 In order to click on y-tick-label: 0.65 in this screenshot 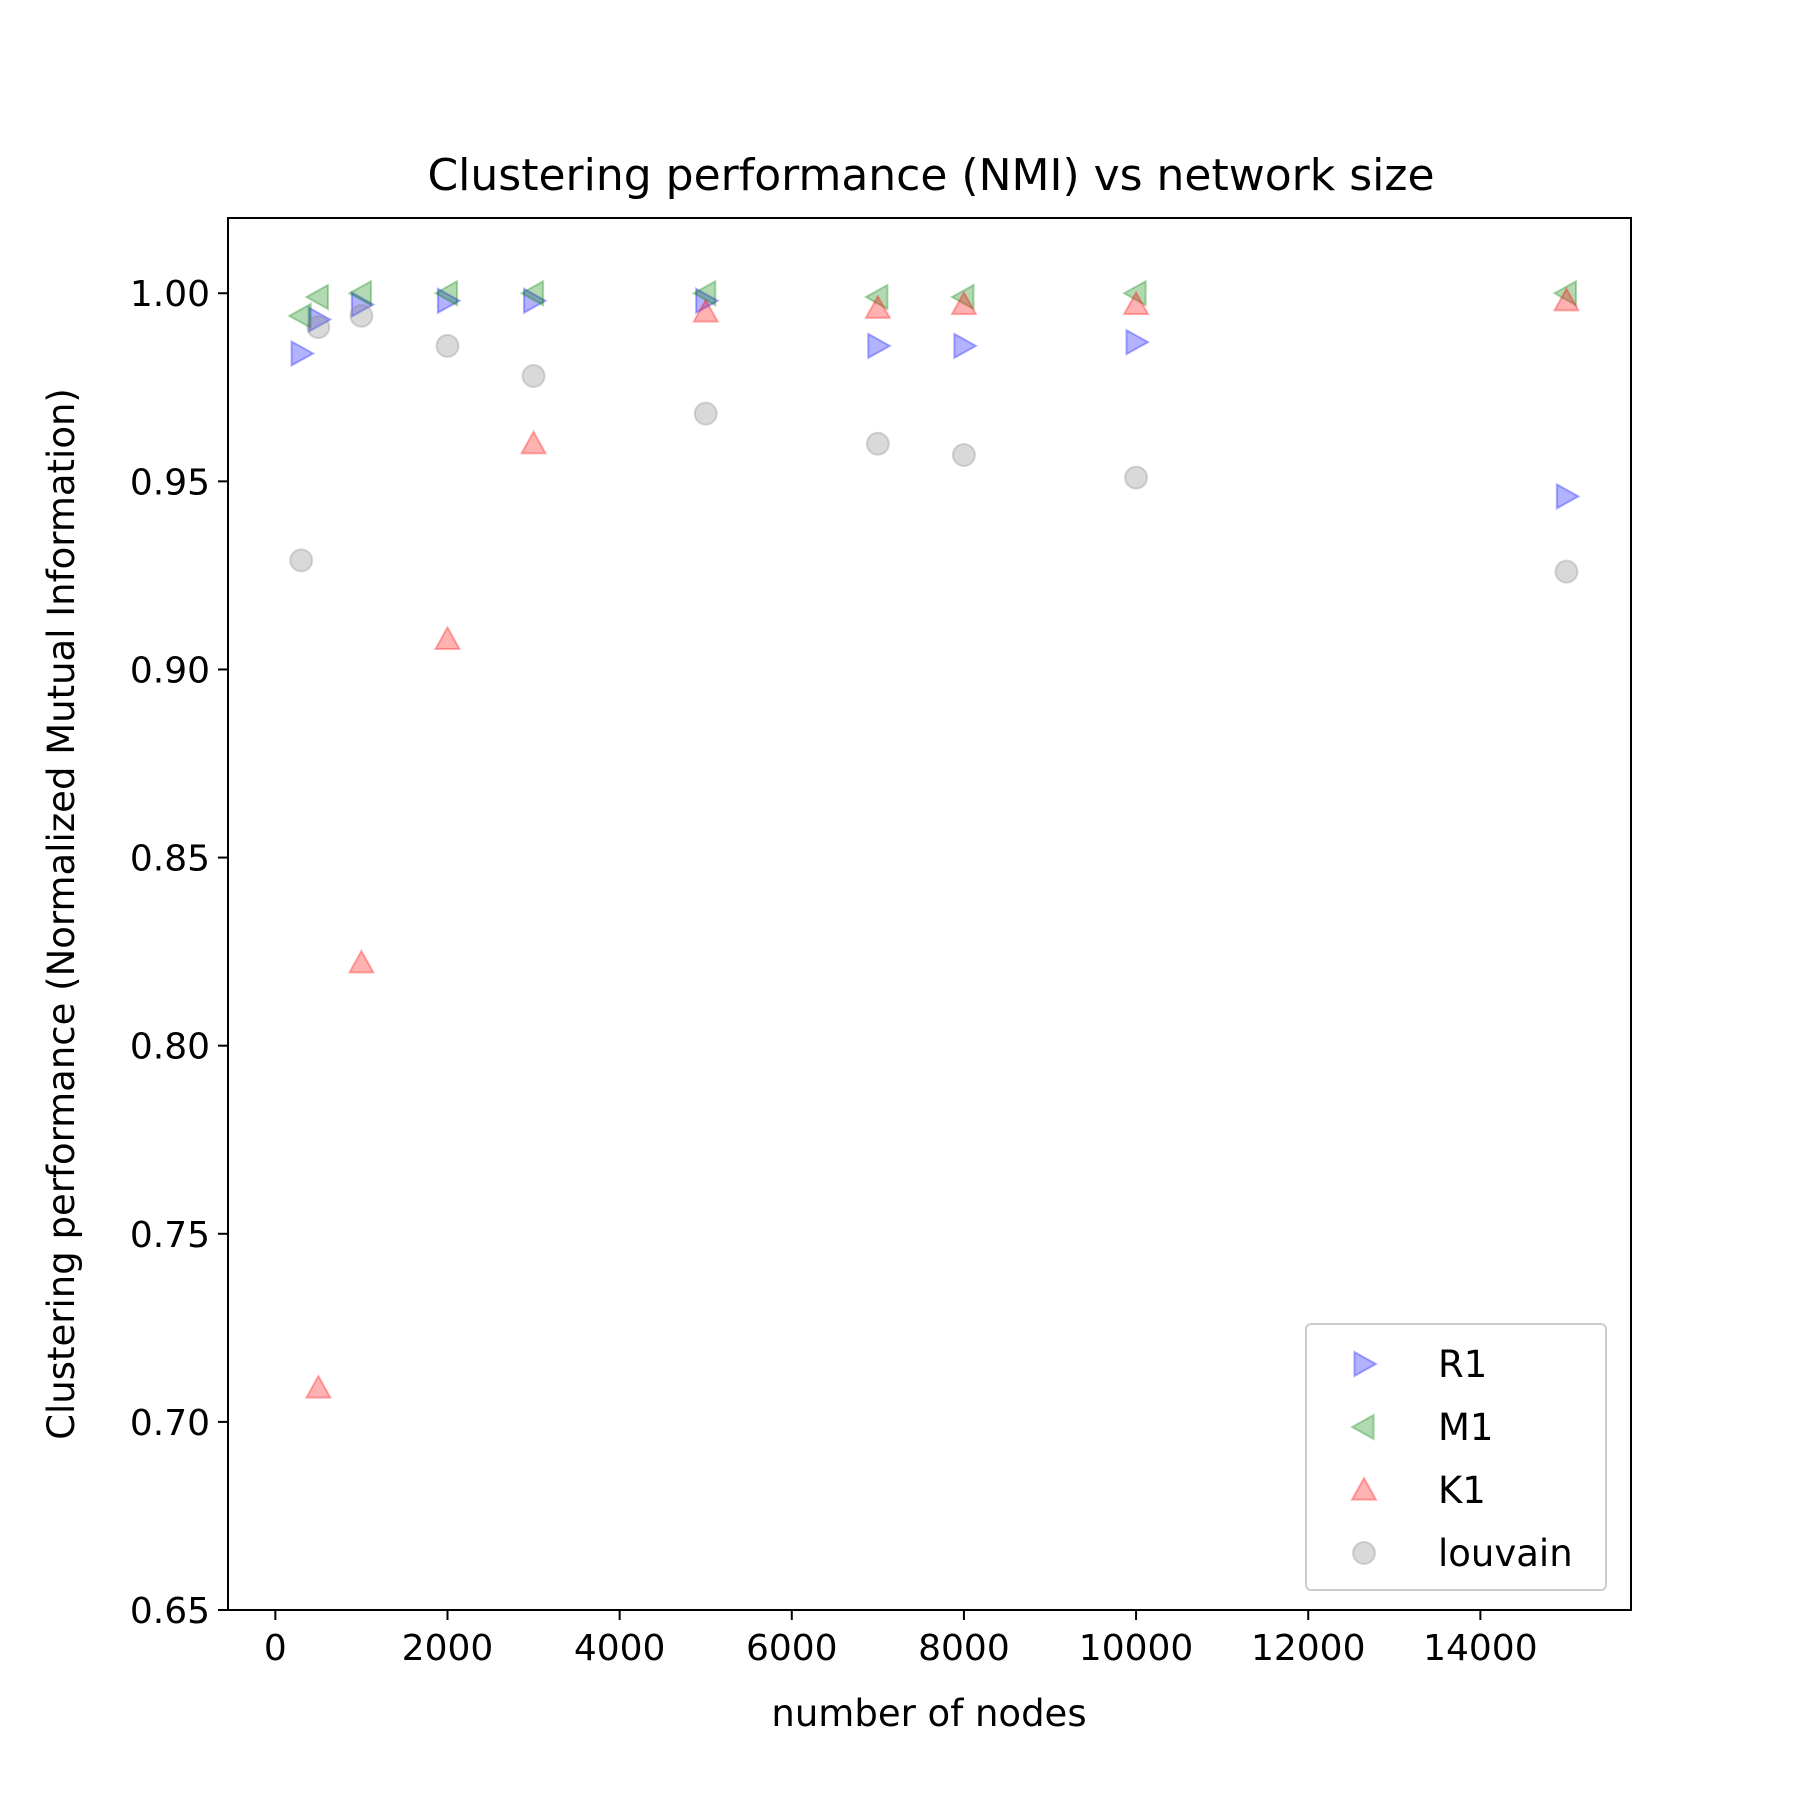, I will do `click(170, 1611)`.